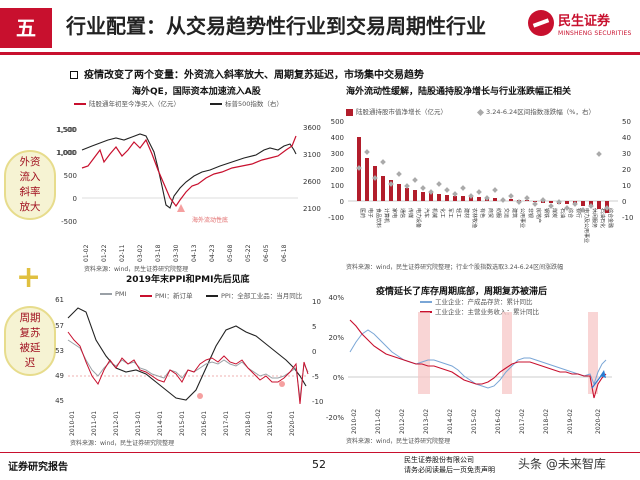 The image size is (640, 480). What do you see at coordinates (624, 202) in the screenshot?
I see `chart2-rtick: 0` at bounding box center [624, 202].